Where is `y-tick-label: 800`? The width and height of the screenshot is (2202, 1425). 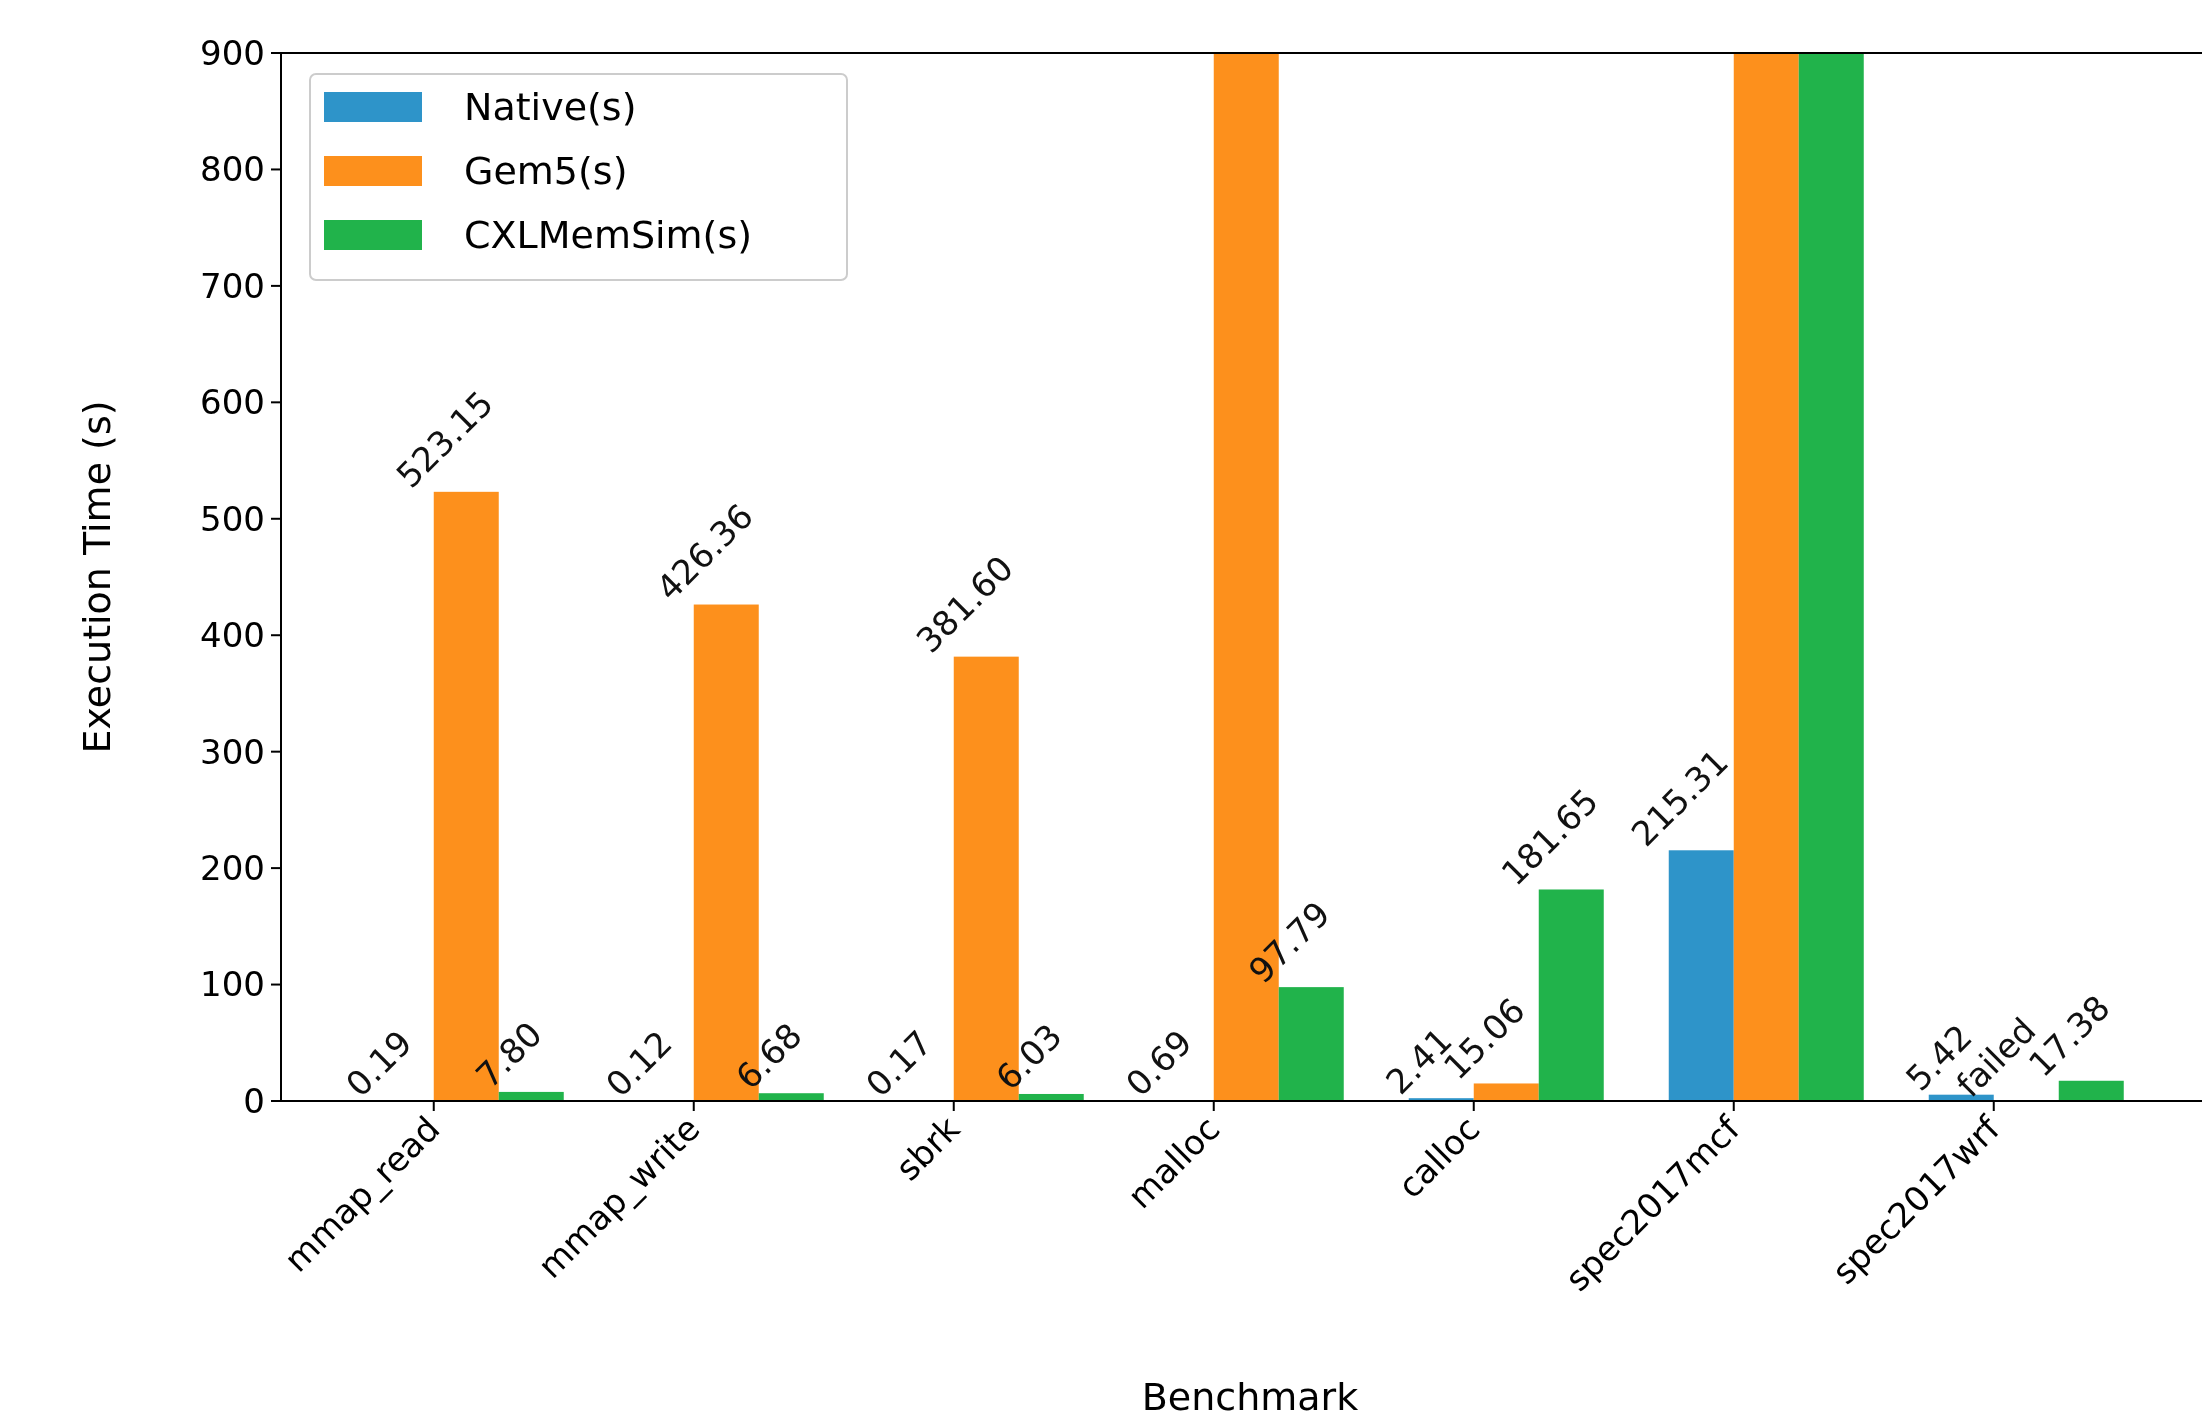 y-tick-label: 800 is located at coordinates (232, 169).